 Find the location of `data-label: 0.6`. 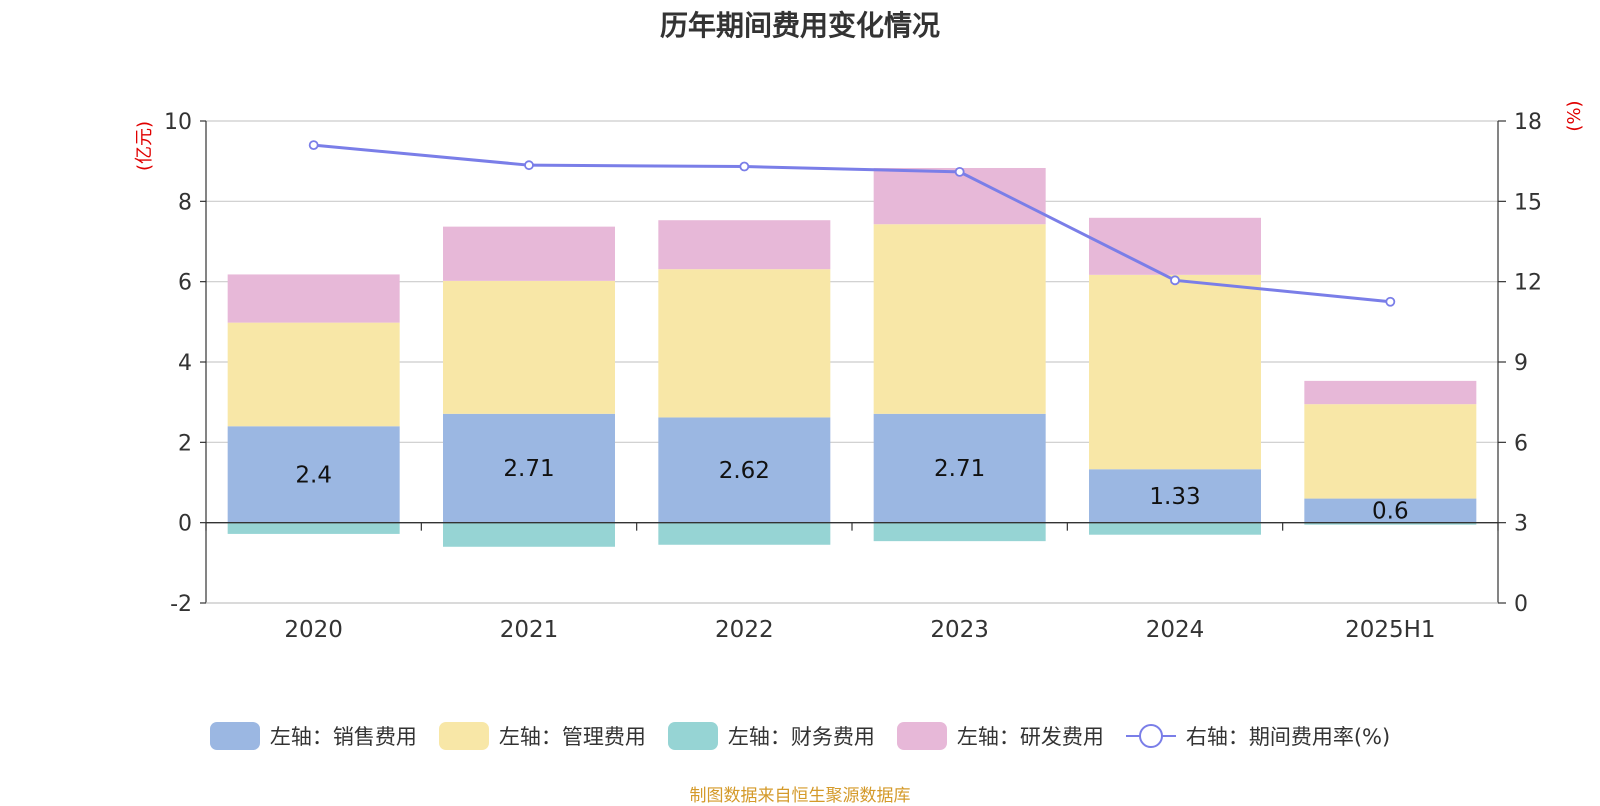

data-label: 0.6 is located at coordinates (1390, 512).